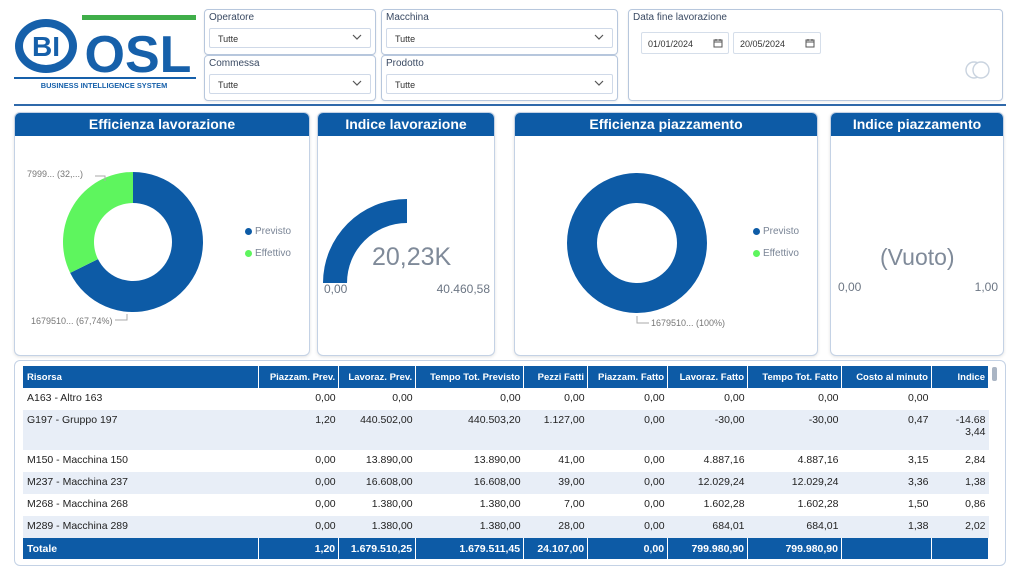 The height and width of the screenshot is (576, 1024). What do you see at coordinates (412, 257) in the screenshot?
I see `gauge-value: 20,23K` at bounding box center [412, 257].